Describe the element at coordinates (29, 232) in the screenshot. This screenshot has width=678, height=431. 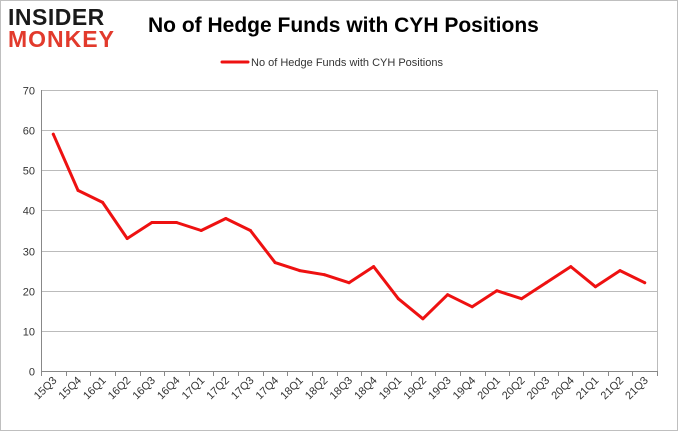
I see `y-tick-labels: 0 10 20 30 40 50 60 70` at that location.